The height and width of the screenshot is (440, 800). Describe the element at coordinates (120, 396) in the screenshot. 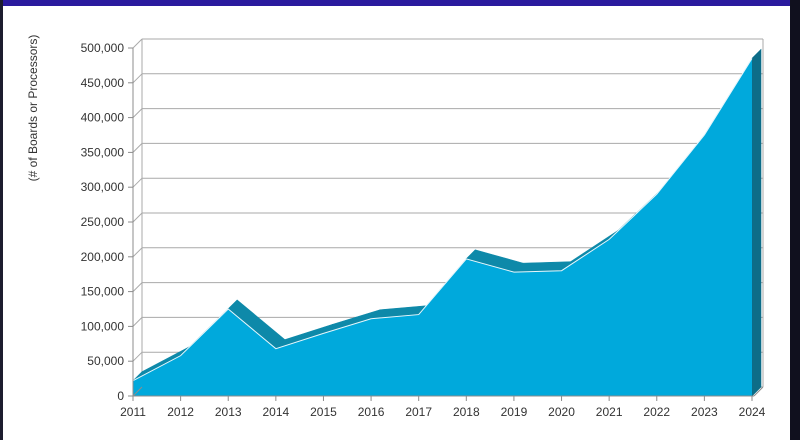

I see `y-tick-label: 0` at that location.